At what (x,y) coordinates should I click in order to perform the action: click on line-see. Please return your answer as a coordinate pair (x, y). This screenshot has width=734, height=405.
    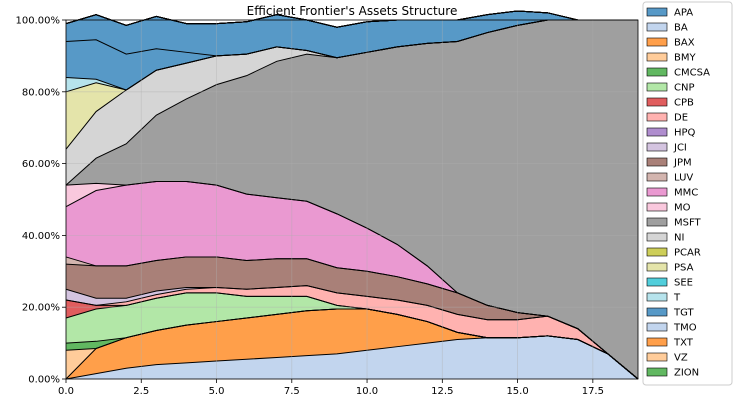
    Looking at the image, I should click on (351, 19).